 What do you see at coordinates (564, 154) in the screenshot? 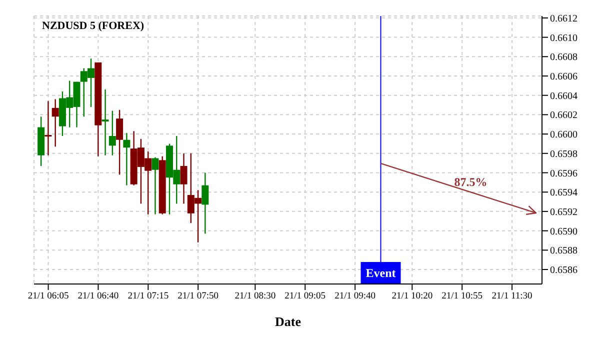
I see `y-tick-label: 0.6598` at bounding box center [564, 154].